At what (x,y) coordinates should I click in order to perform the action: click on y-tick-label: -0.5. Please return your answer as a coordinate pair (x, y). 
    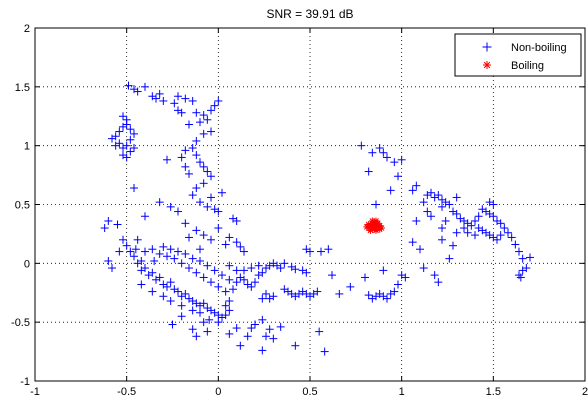
    Looking at the image, I should click on (20, 323).